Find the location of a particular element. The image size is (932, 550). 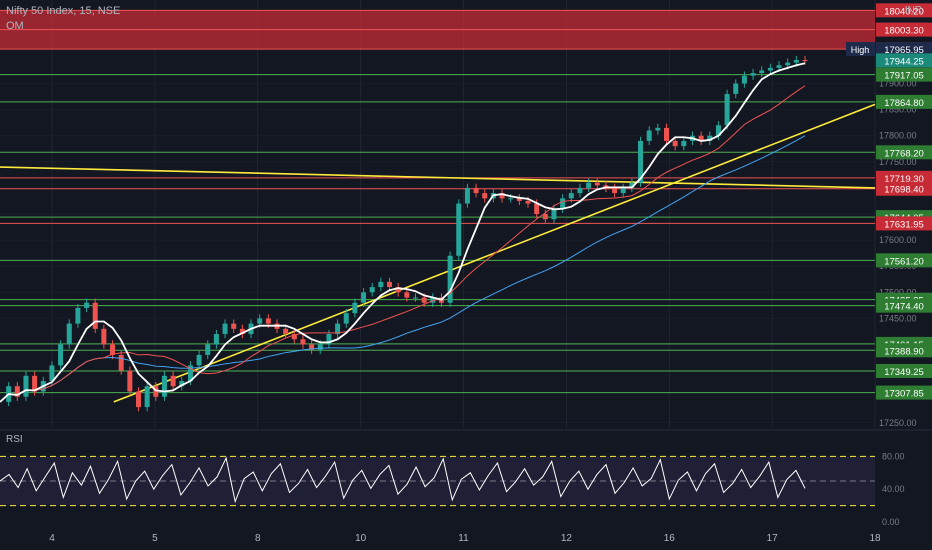

level-label: 17965.95 is located at coordinates (904, 50).